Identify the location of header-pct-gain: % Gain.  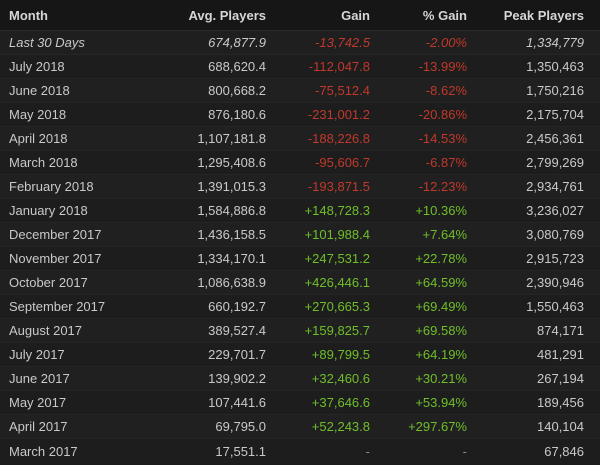
(444, 15).